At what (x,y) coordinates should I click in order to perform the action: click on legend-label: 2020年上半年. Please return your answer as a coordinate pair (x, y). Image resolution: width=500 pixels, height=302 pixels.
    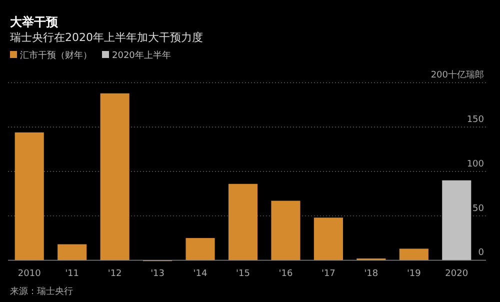
    Looking at the image, I should click on (141, 55).